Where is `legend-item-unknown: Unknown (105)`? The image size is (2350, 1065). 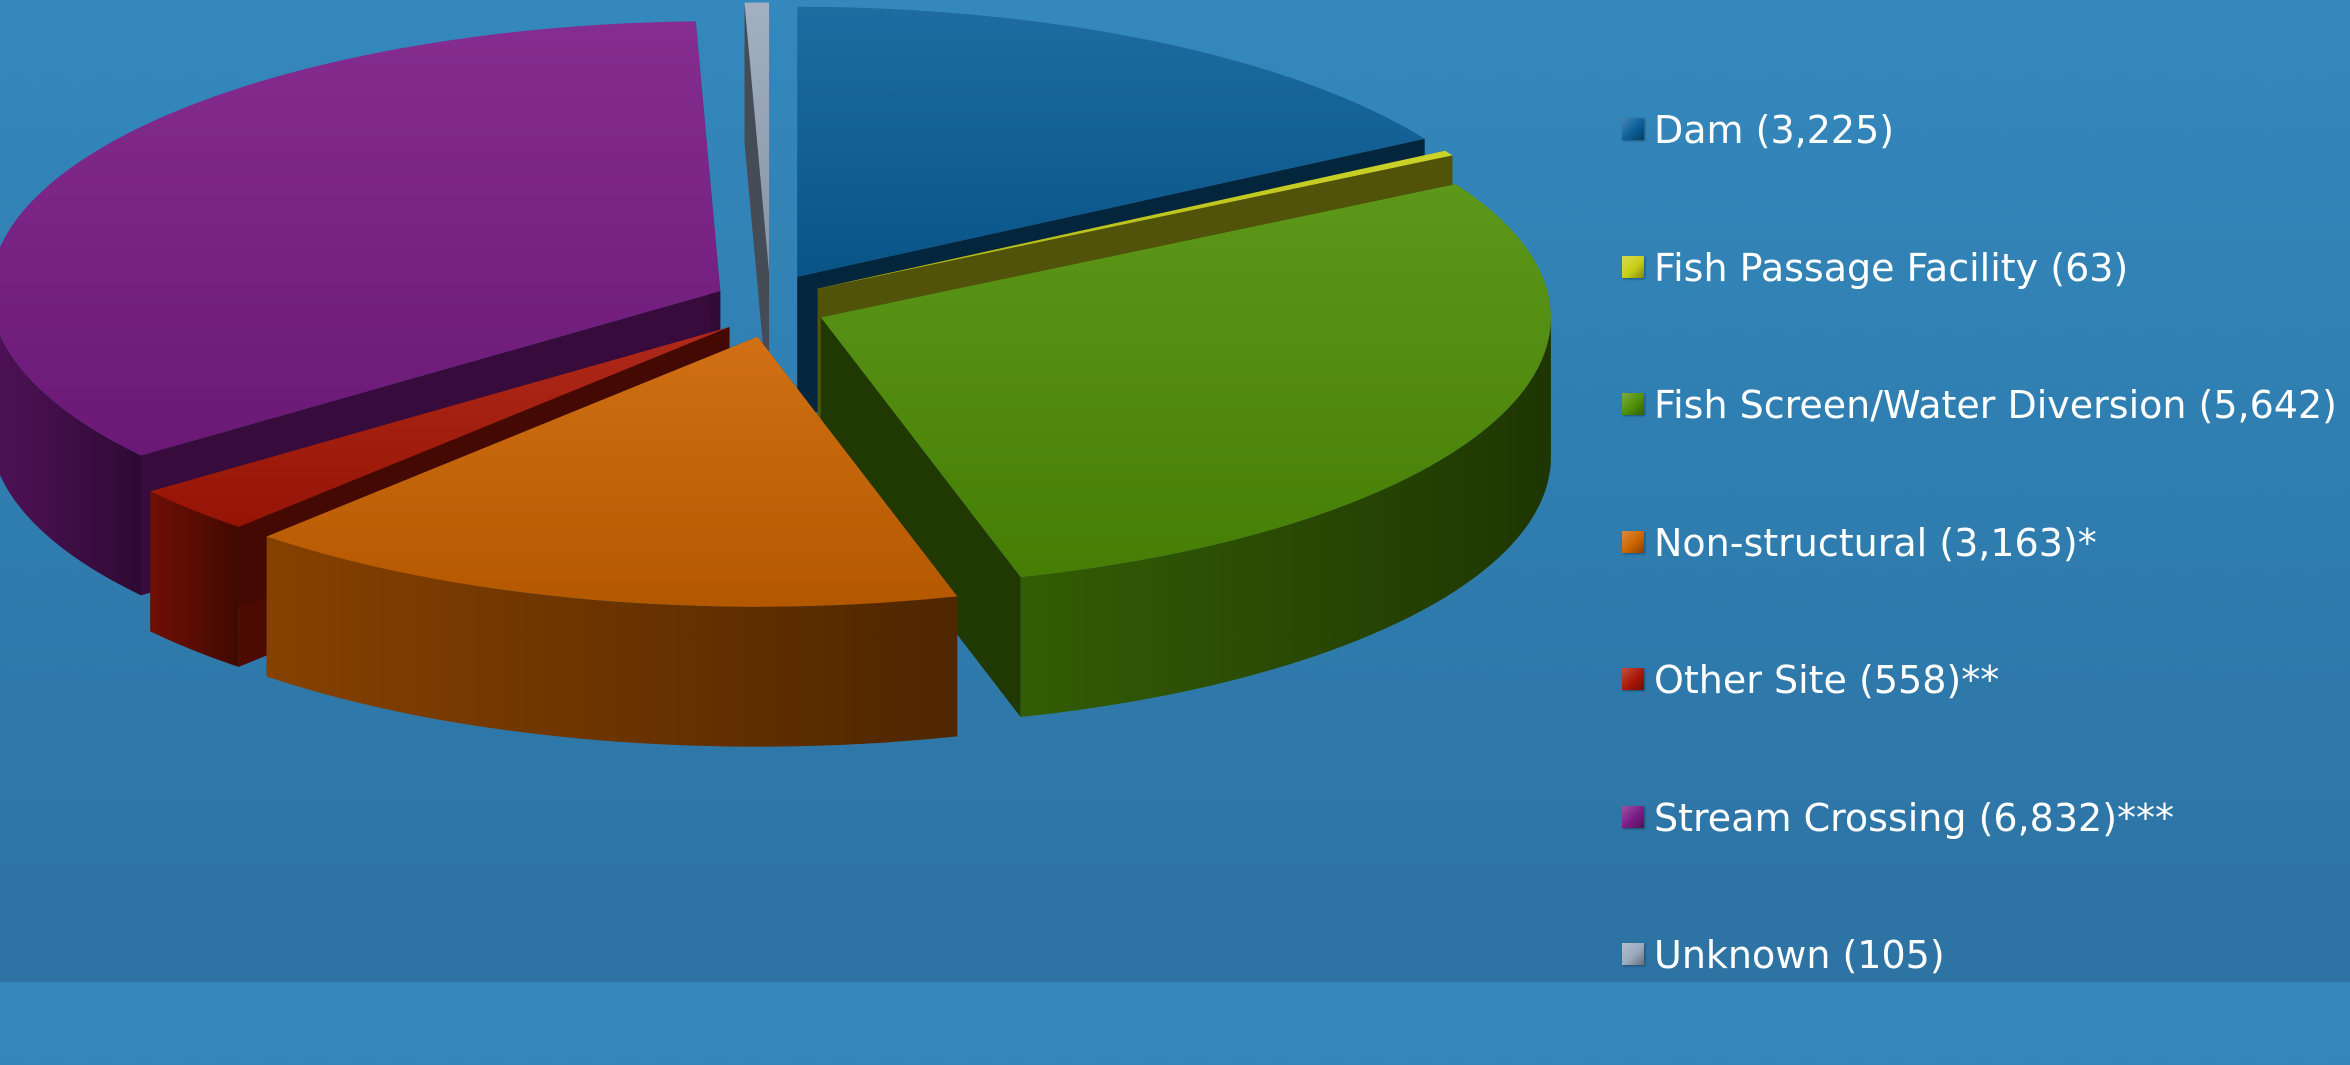
legend-item-unknown: Unknown (105) is located at coordinates (1982, 996).